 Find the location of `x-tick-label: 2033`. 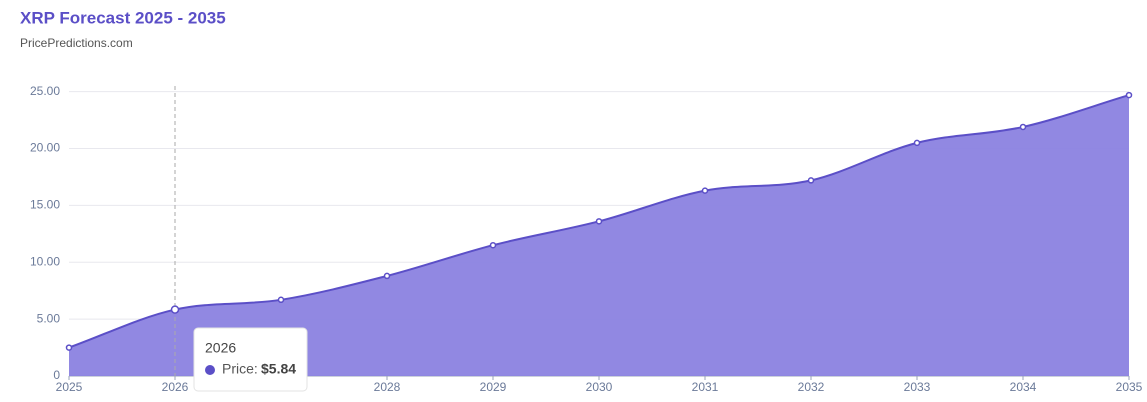

x-tick-label: 2033 is located at coordinates (917, 387).